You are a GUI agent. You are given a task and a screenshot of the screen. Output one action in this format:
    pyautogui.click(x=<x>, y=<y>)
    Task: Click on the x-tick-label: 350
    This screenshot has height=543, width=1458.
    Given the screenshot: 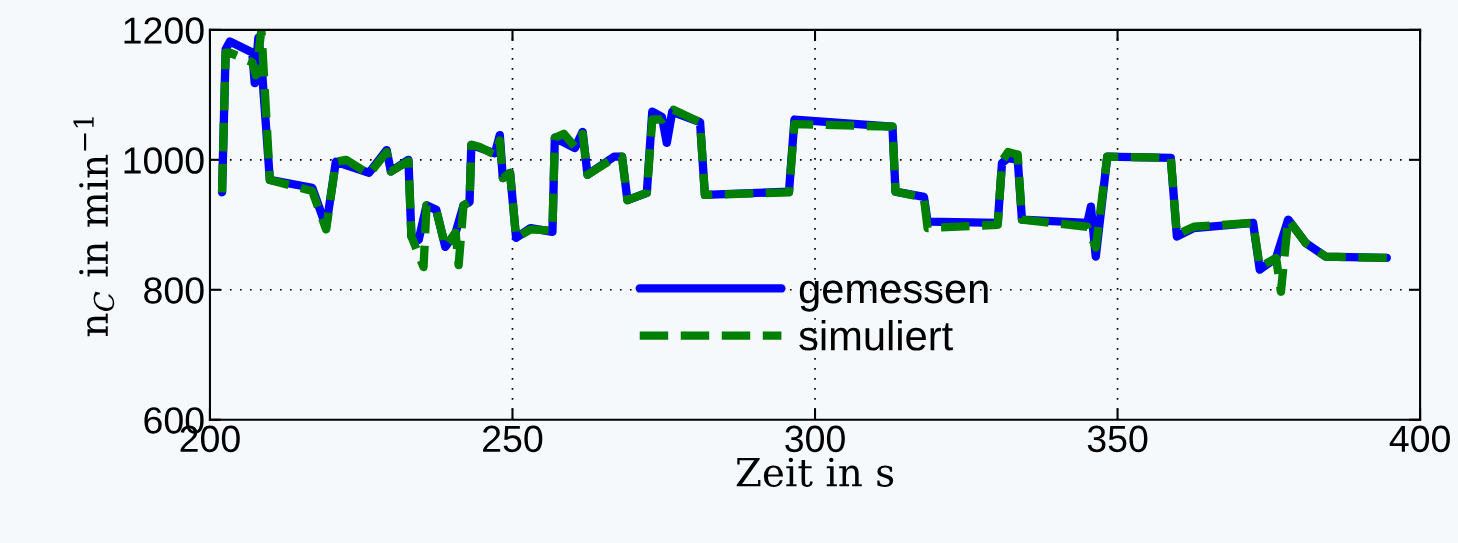 What is the action you would take?
    pyautogui.click(x=1117, y=439)
    